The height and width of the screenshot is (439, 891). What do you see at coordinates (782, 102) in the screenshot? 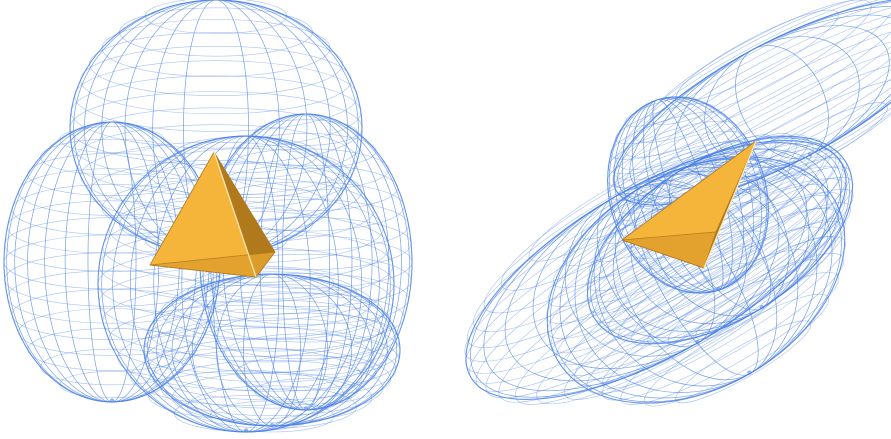
I see `wire-meridian` at bounding box center [782, 102].